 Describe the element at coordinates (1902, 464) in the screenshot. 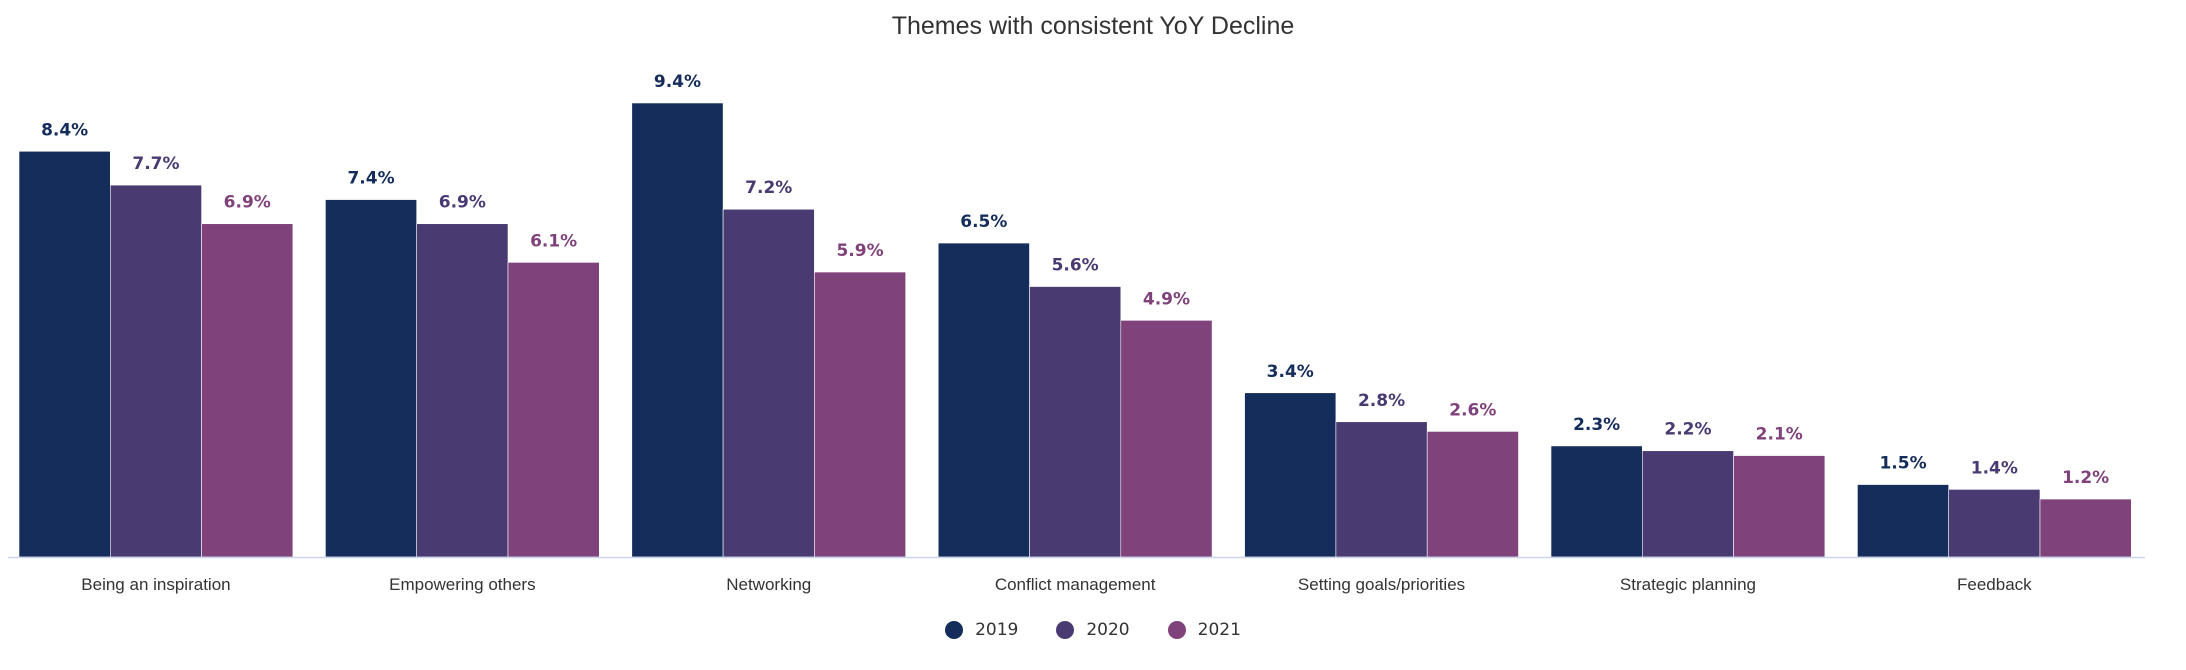

I see `data-label: 1.5%` at that location.